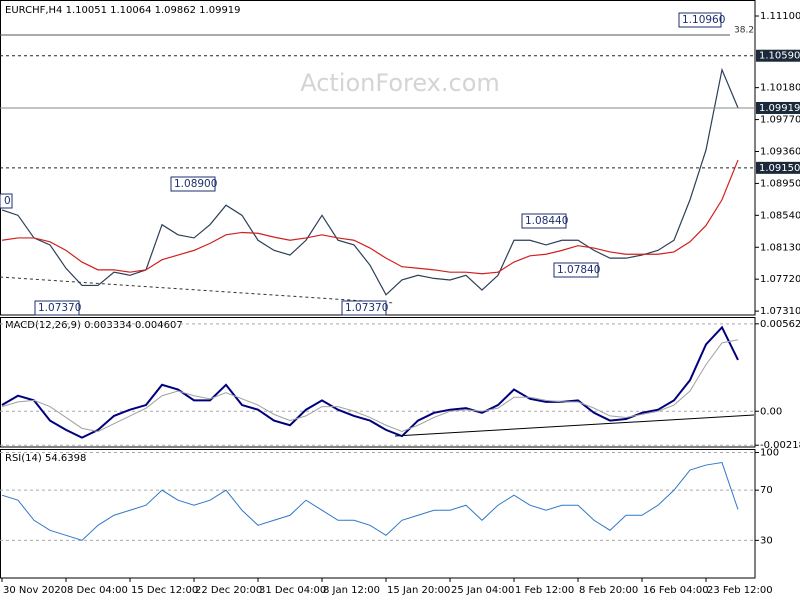 The height and width of the screenshot is (600, 800). Describe the element at coordinates (780, 215) in the screenshot. I see `y-tick-label: 1.08540` at that location.